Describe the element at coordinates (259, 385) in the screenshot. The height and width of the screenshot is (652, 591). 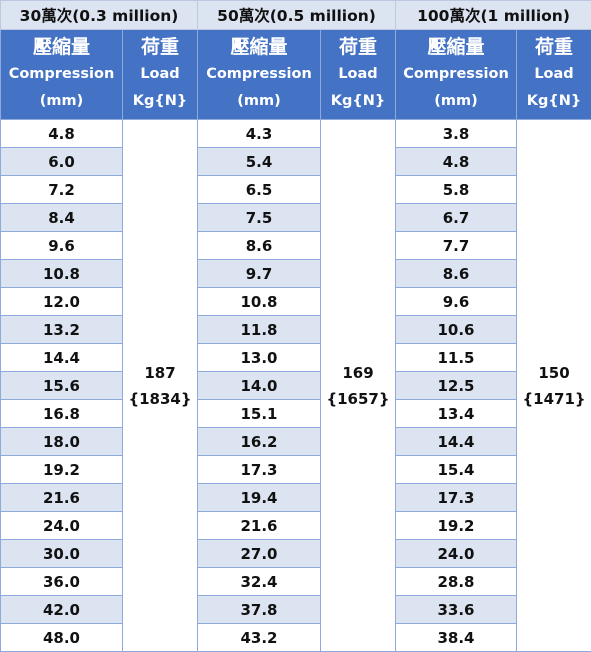
I see `compression-value-cell: 14.0` at that location.